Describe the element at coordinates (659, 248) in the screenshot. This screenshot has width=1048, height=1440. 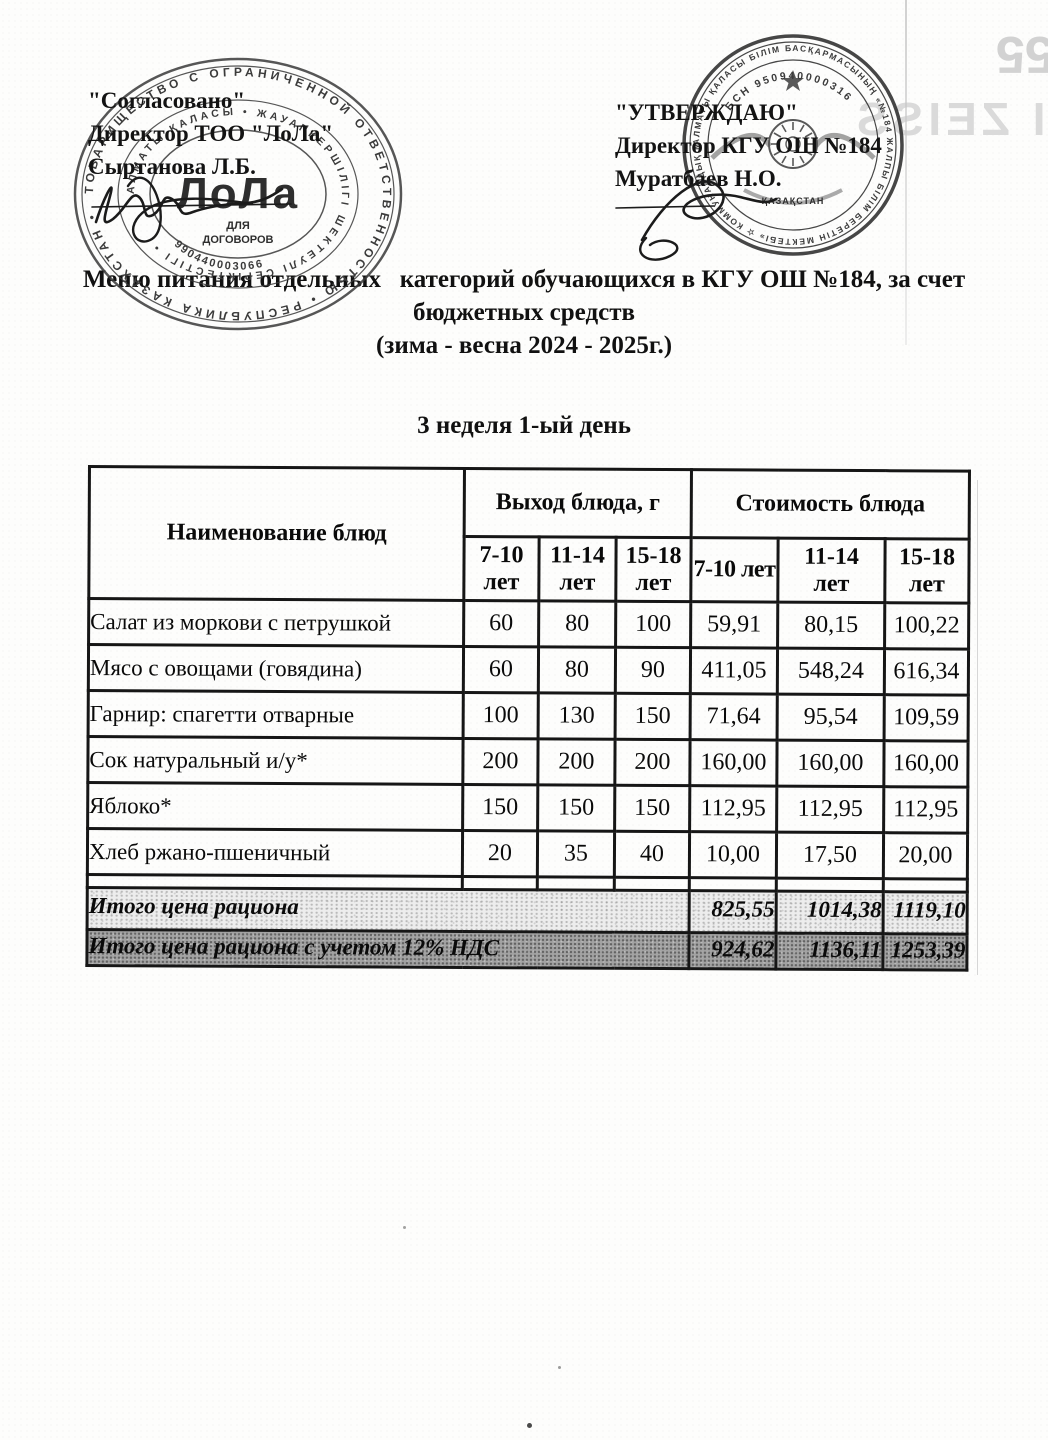
I see `signature-right-tail-icon` at that location.